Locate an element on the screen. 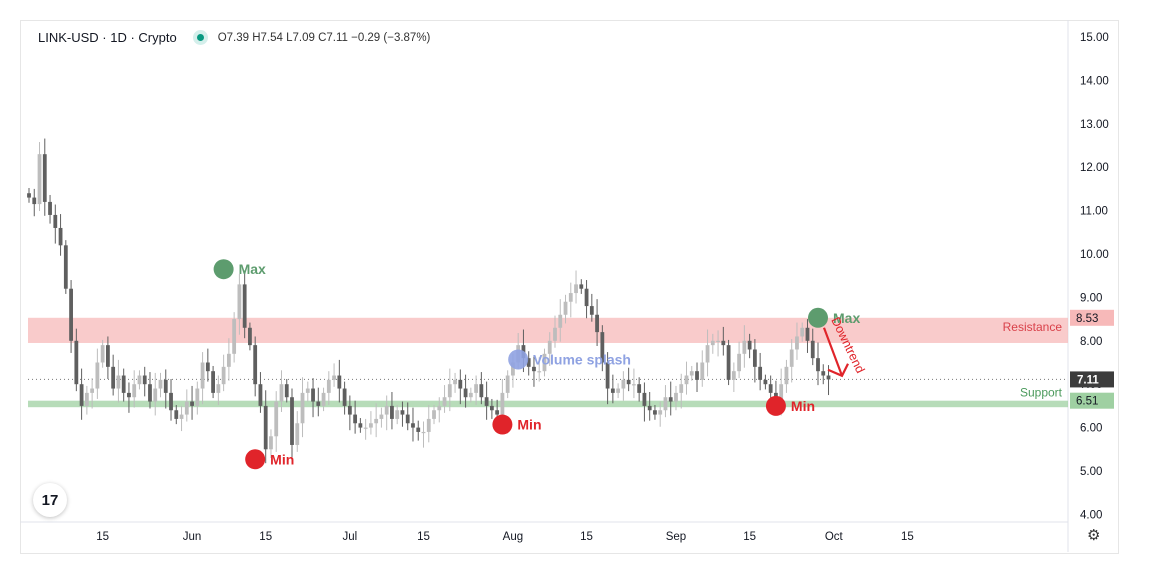 The height and width of the screenshot is (570, 1150). y-tick-label: 10.00 is located at coordinates (1094, 255).